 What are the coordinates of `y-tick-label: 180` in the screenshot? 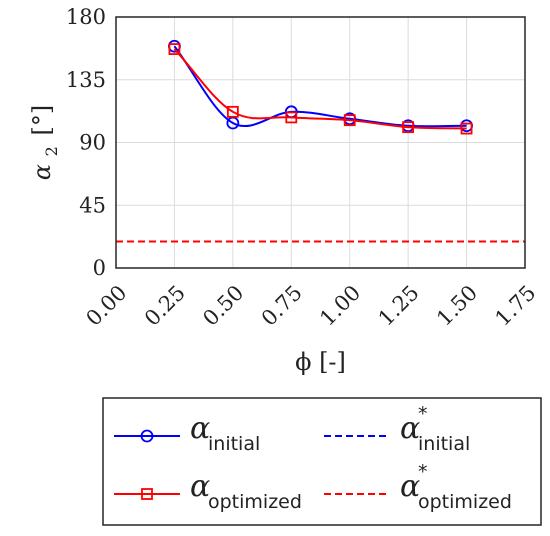 It's located at (86, 17).